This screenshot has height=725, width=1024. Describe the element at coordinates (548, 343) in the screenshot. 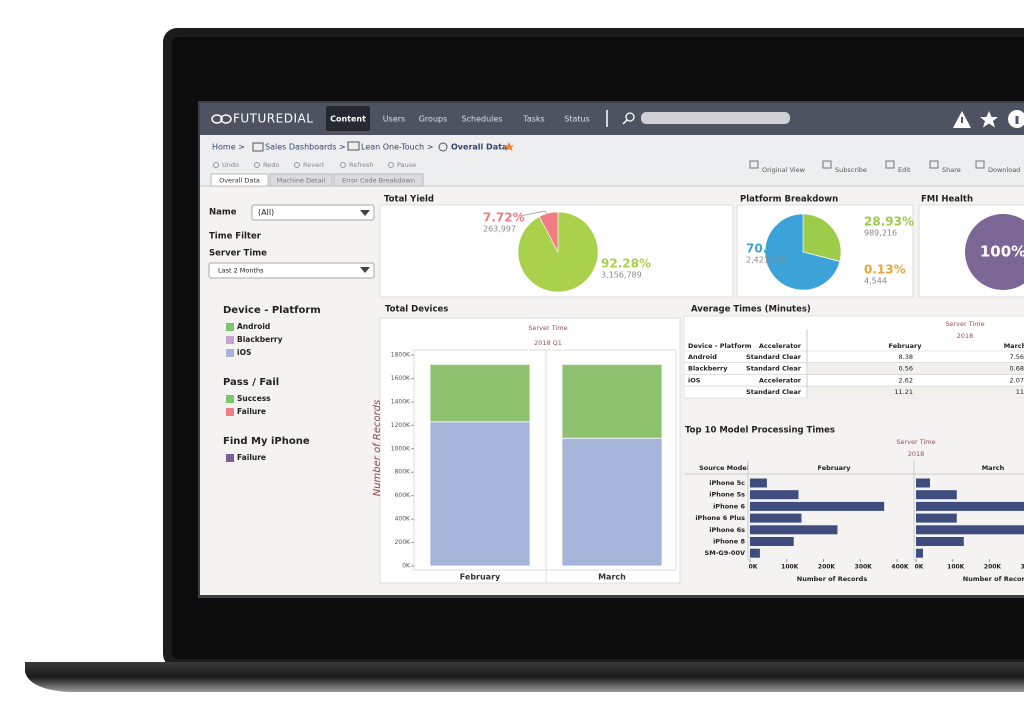

I see `chart-subheader: 2018 Q1` at that location.